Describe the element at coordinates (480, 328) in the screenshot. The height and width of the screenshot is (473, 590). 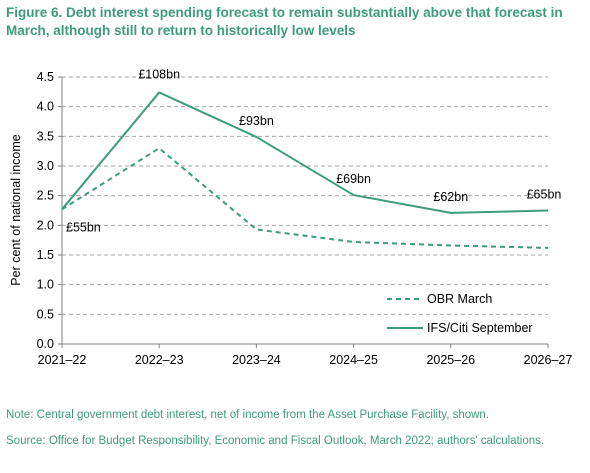
I see `legend-entry: IFS/Citi September` at that location.